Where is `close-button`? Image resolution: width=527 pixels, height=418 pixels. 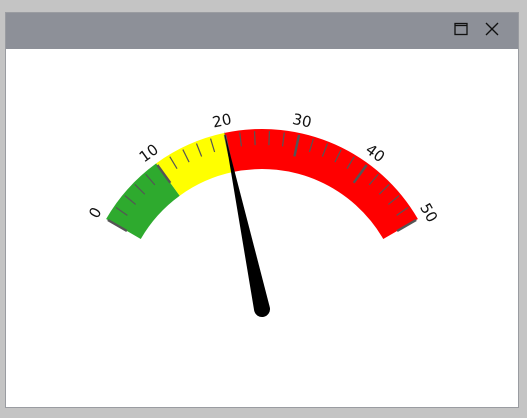 close-button is located at coordinates (492, 31).